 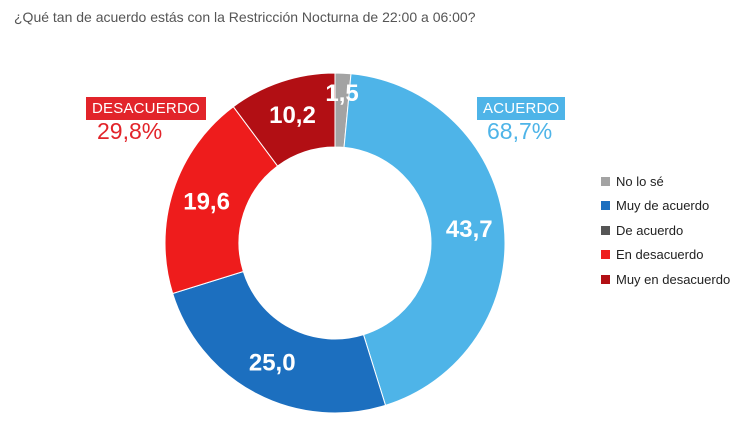 What do you see at coordinates (469, 229) in the screenshot?
I see `slice-label-1: 43,7` at bounding box center [469, 229].